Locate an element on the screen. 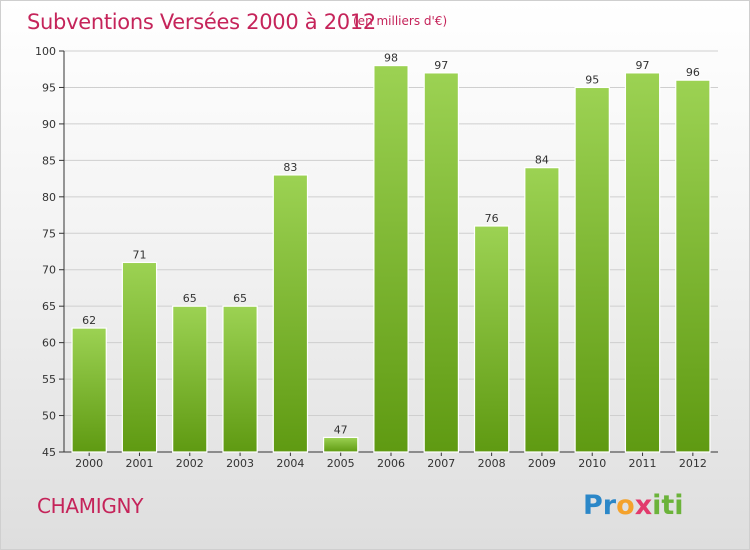 The width and height of the screenshot is (750, 550). y-tick-label: 100 is located at coordinates (45, 51).